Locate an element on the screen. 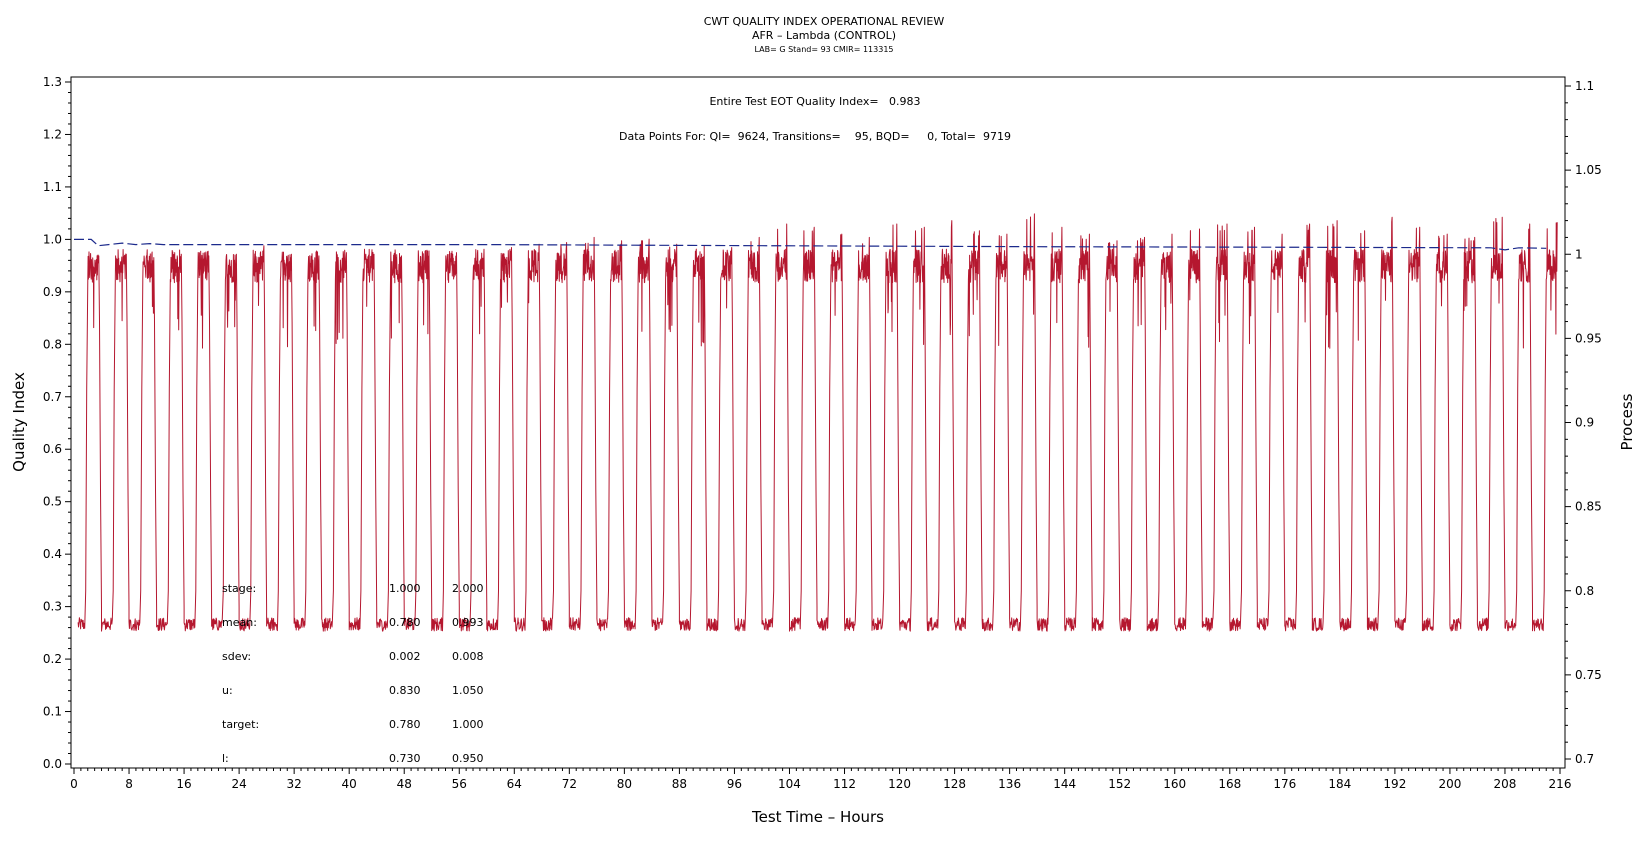 Image resolution: width=1648 pixels, height=845 pixels. stats-row-target-s2: 1.000 is located at coordinates (468, 724).